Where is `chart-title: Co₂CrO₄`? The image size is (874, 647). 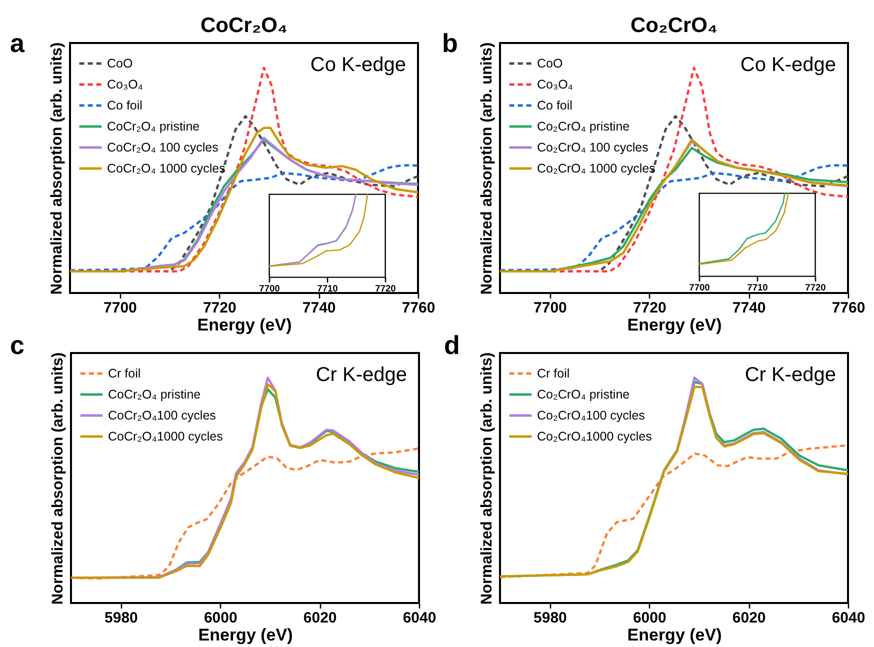 chart-title: Co₂CrO₄ is located at coordinates (674, 25).